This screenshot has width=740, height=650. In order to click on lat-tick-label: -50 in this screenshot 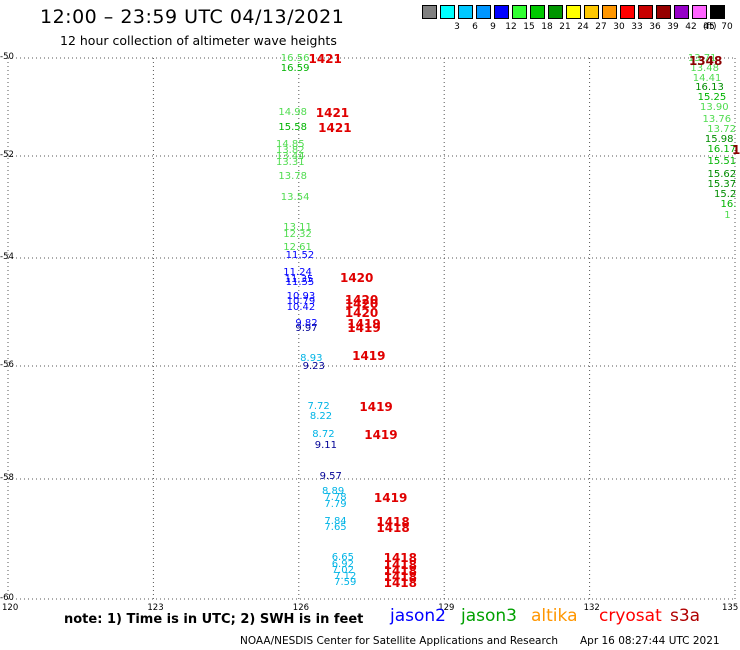, I will do `click(7, 57)`.